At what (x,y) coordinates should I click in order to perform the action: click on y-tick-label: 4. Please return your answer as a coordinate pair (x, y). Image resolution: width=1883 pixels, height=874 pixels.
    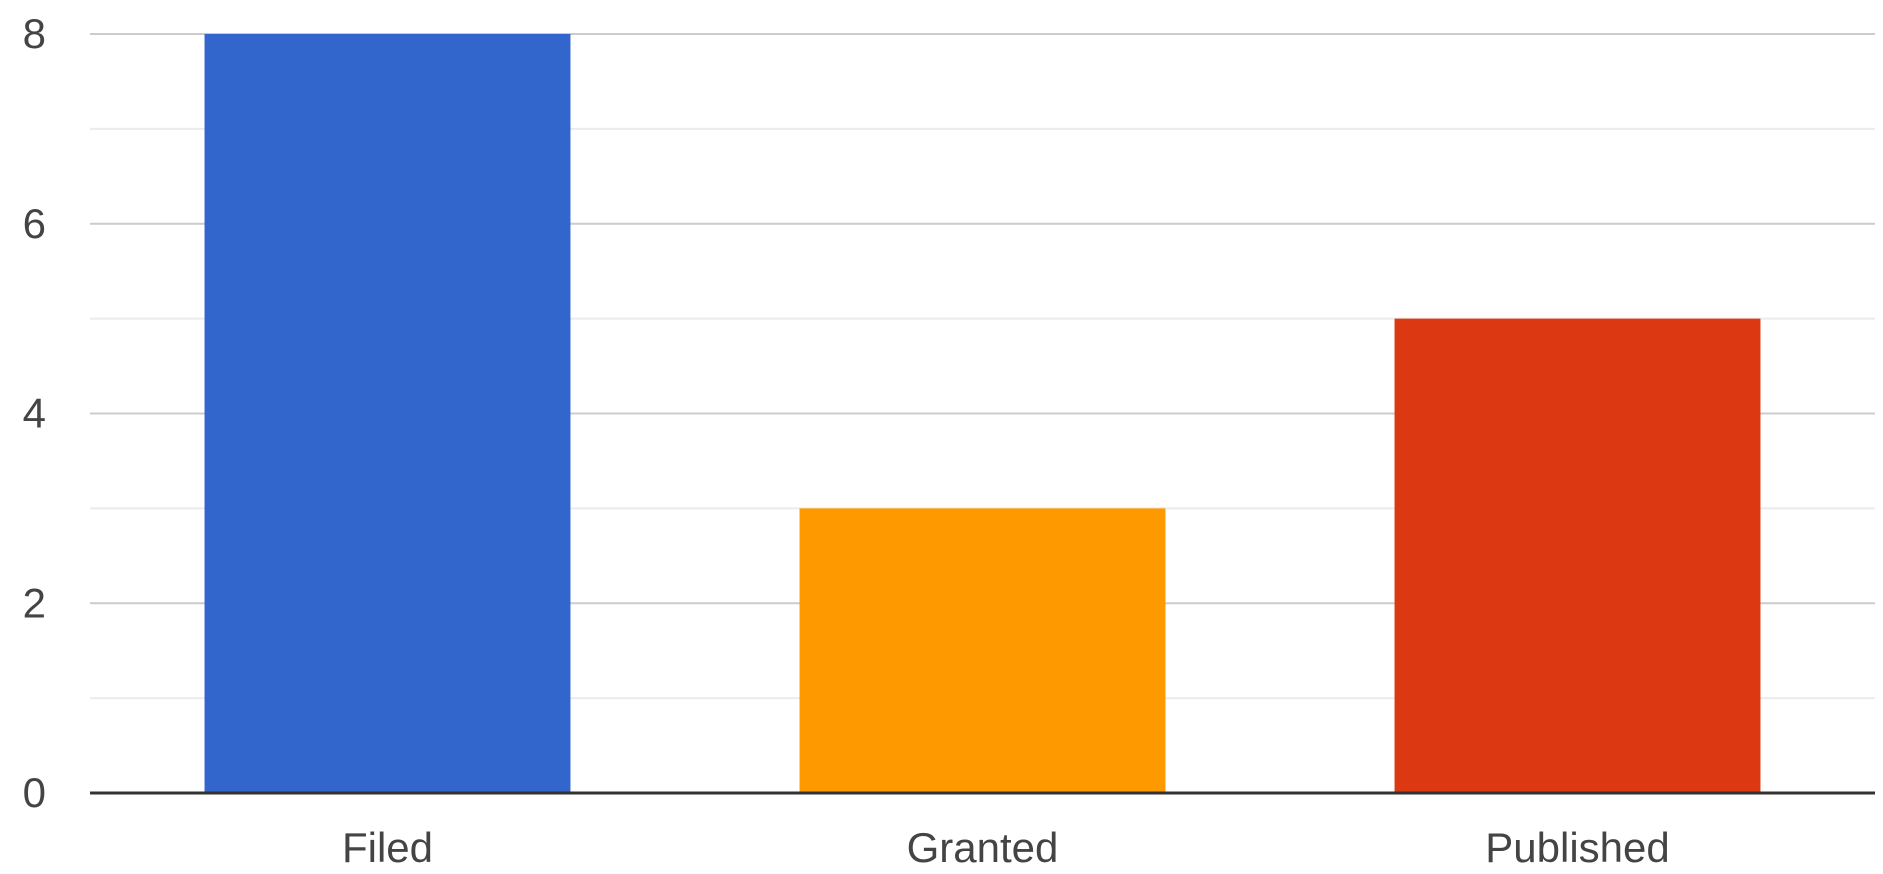
    Looking at the image, I should click on (34, 413).